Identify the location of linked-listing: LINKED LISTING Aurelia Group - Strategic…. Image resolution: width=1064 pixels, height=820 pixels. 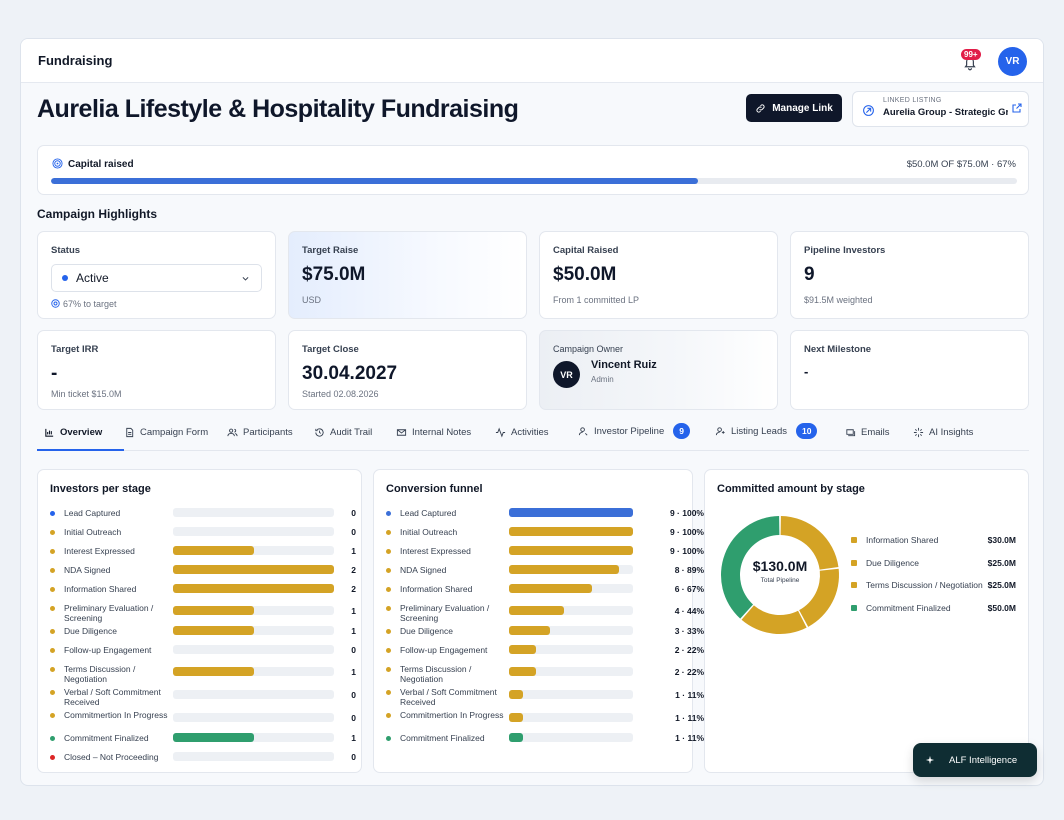
(940, 109).